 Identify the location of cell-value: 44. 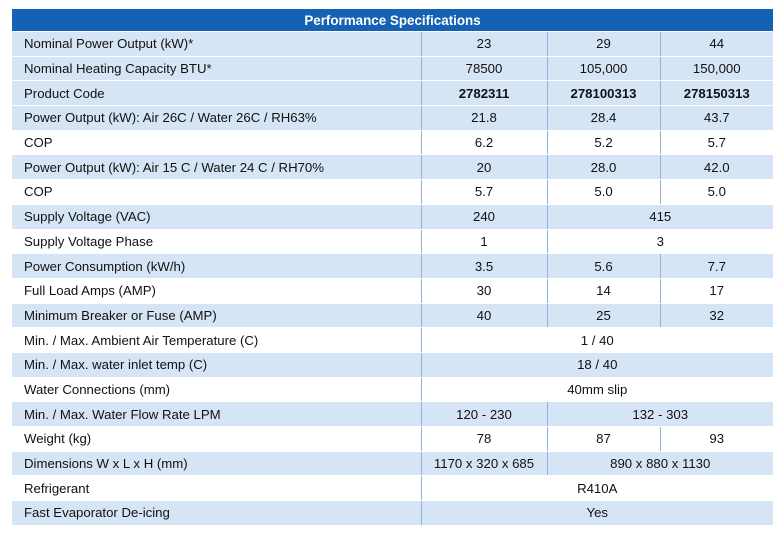
(716, 44).